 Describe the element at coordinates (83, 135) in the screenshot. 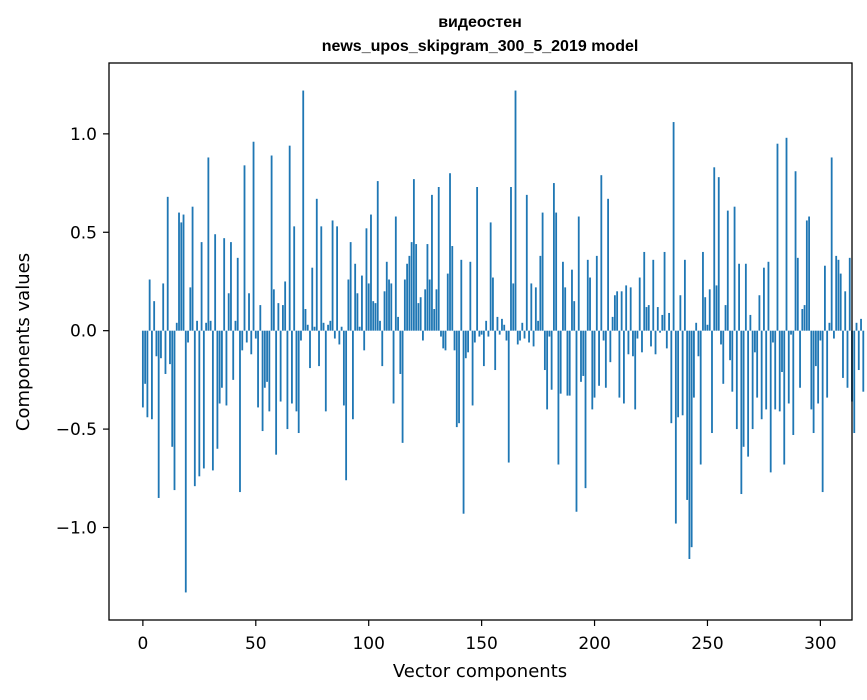

I see `y-tick-label: 1.0` at that location.